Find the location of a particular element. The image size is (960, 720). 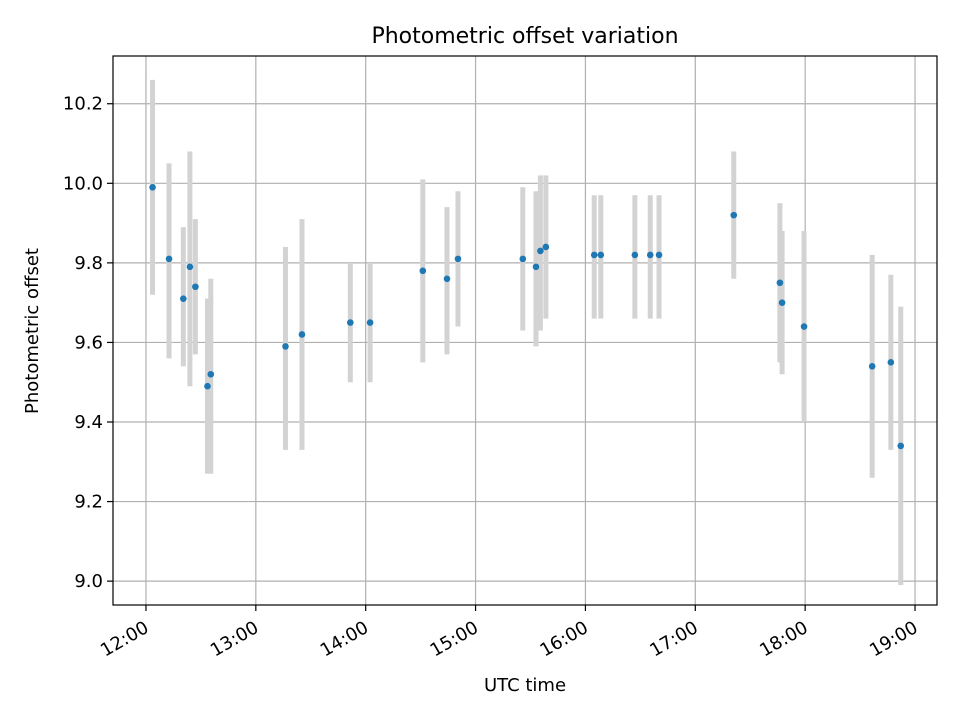

y-tick-label: 9.2 is located at coordinates (88, 502).